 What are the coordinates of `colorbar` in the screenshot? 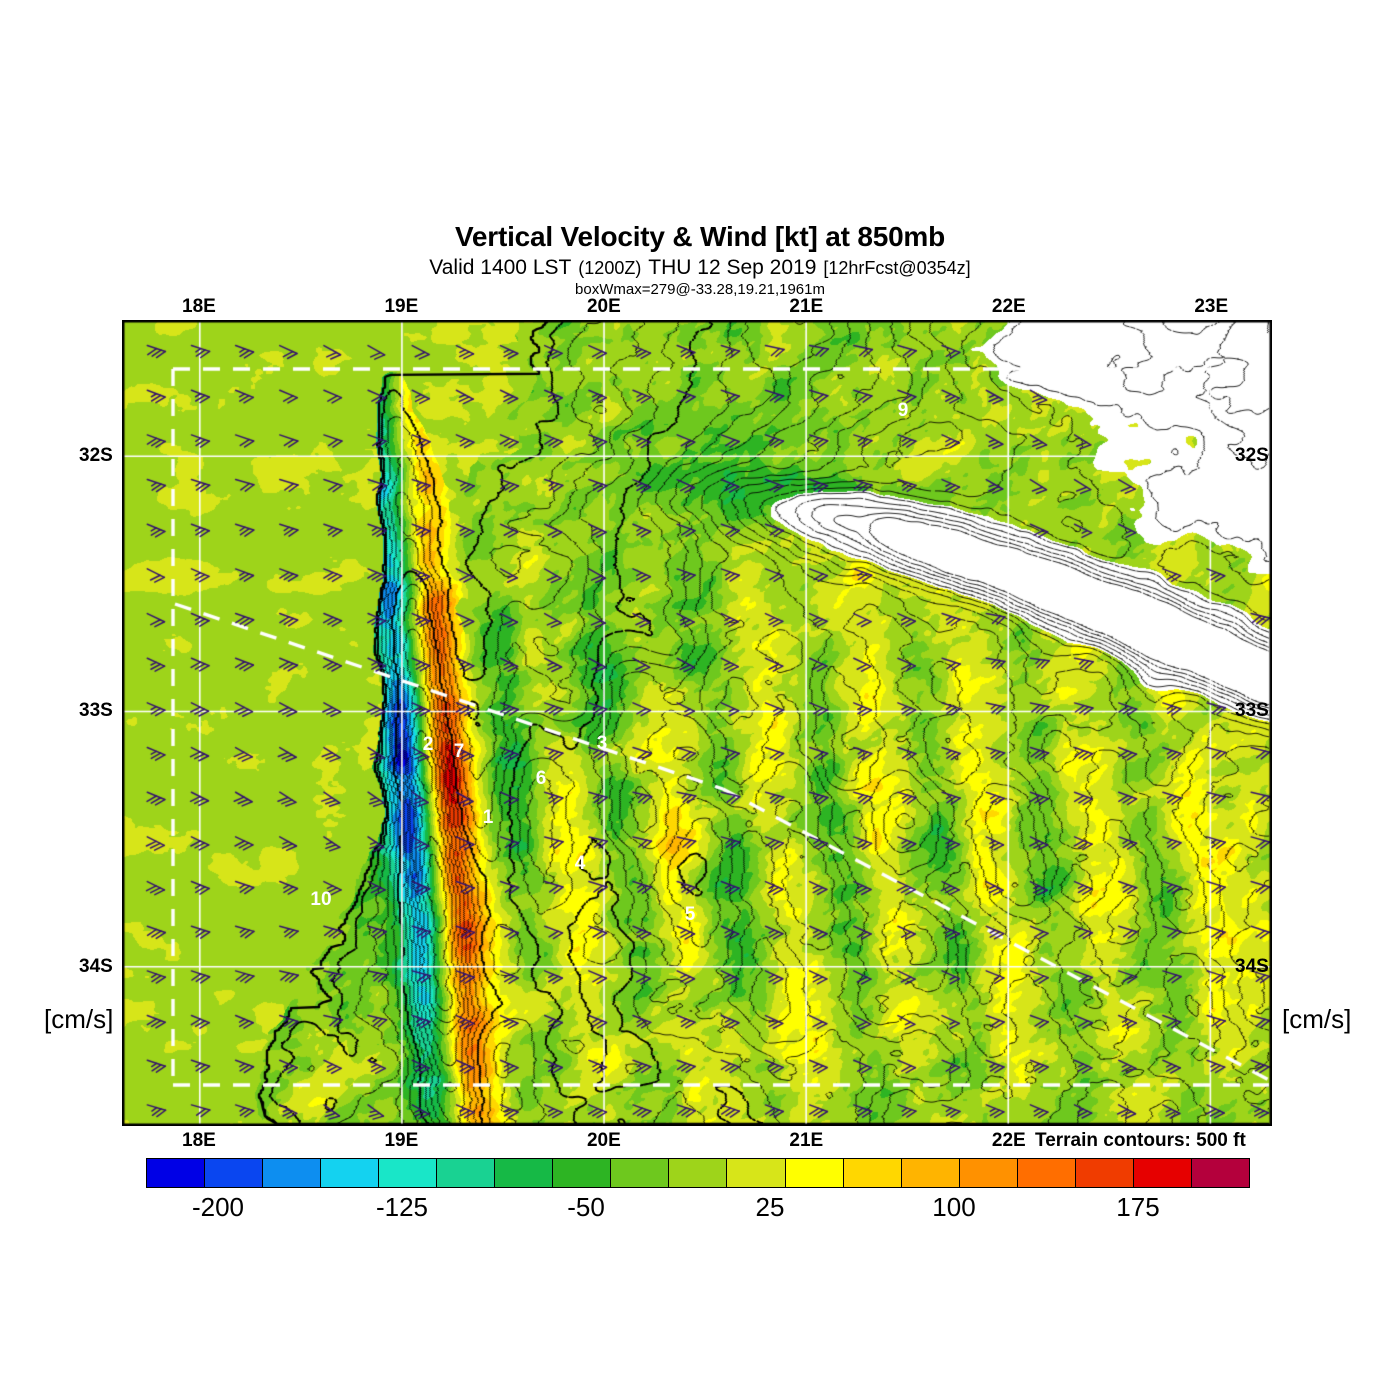 It's located at (698, 1173).